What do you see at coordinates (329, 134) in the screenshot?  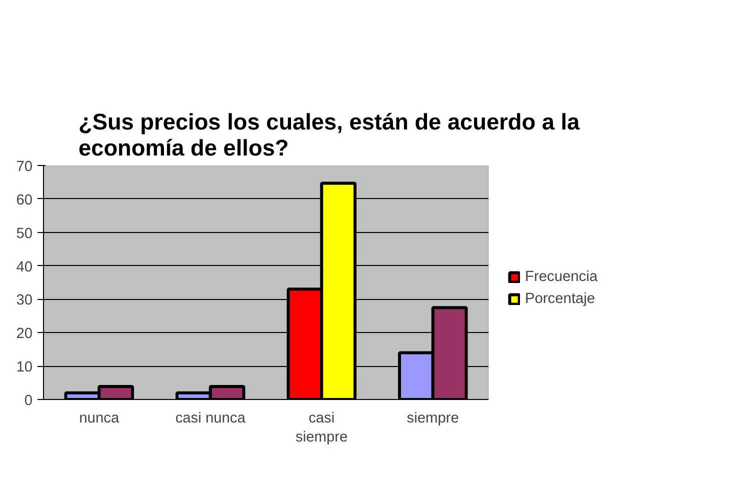 I see `chart-title: ¿Sus precios los cuales, están de acuerdo a la economía de ellos?` at bounding box center [329, 134].